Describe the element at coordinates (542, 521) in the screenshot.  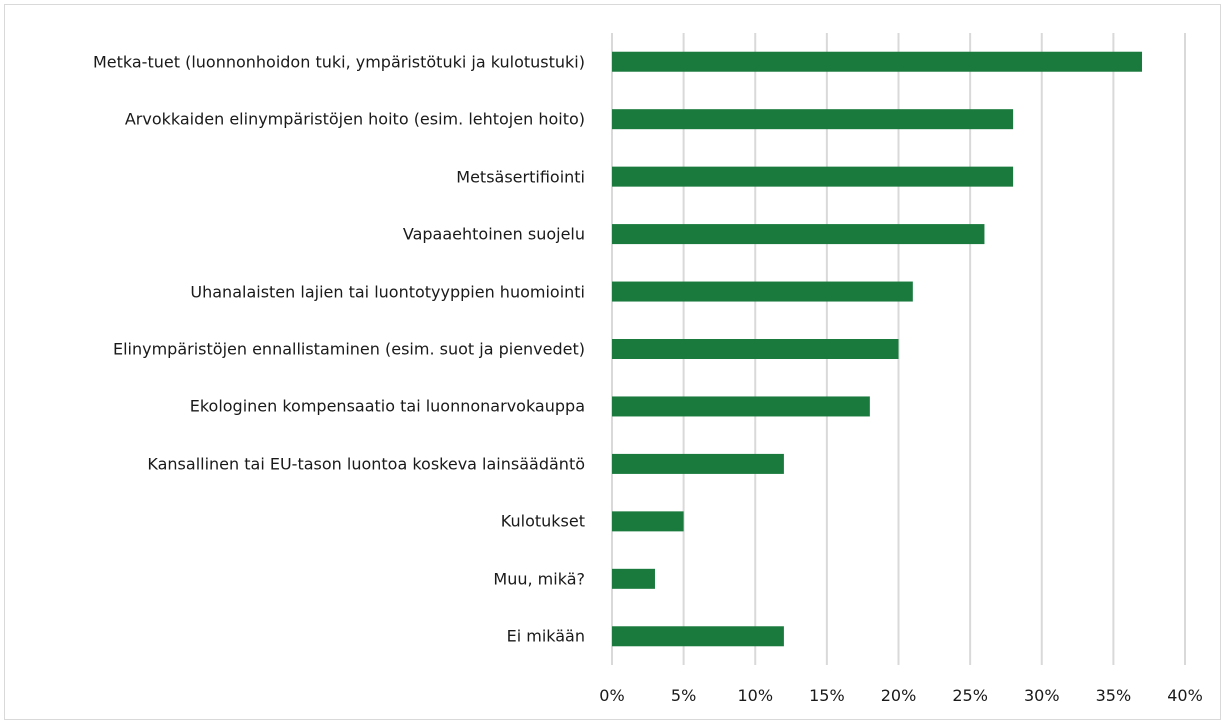
I see `y-tick-label: Kulotukset` at that location.